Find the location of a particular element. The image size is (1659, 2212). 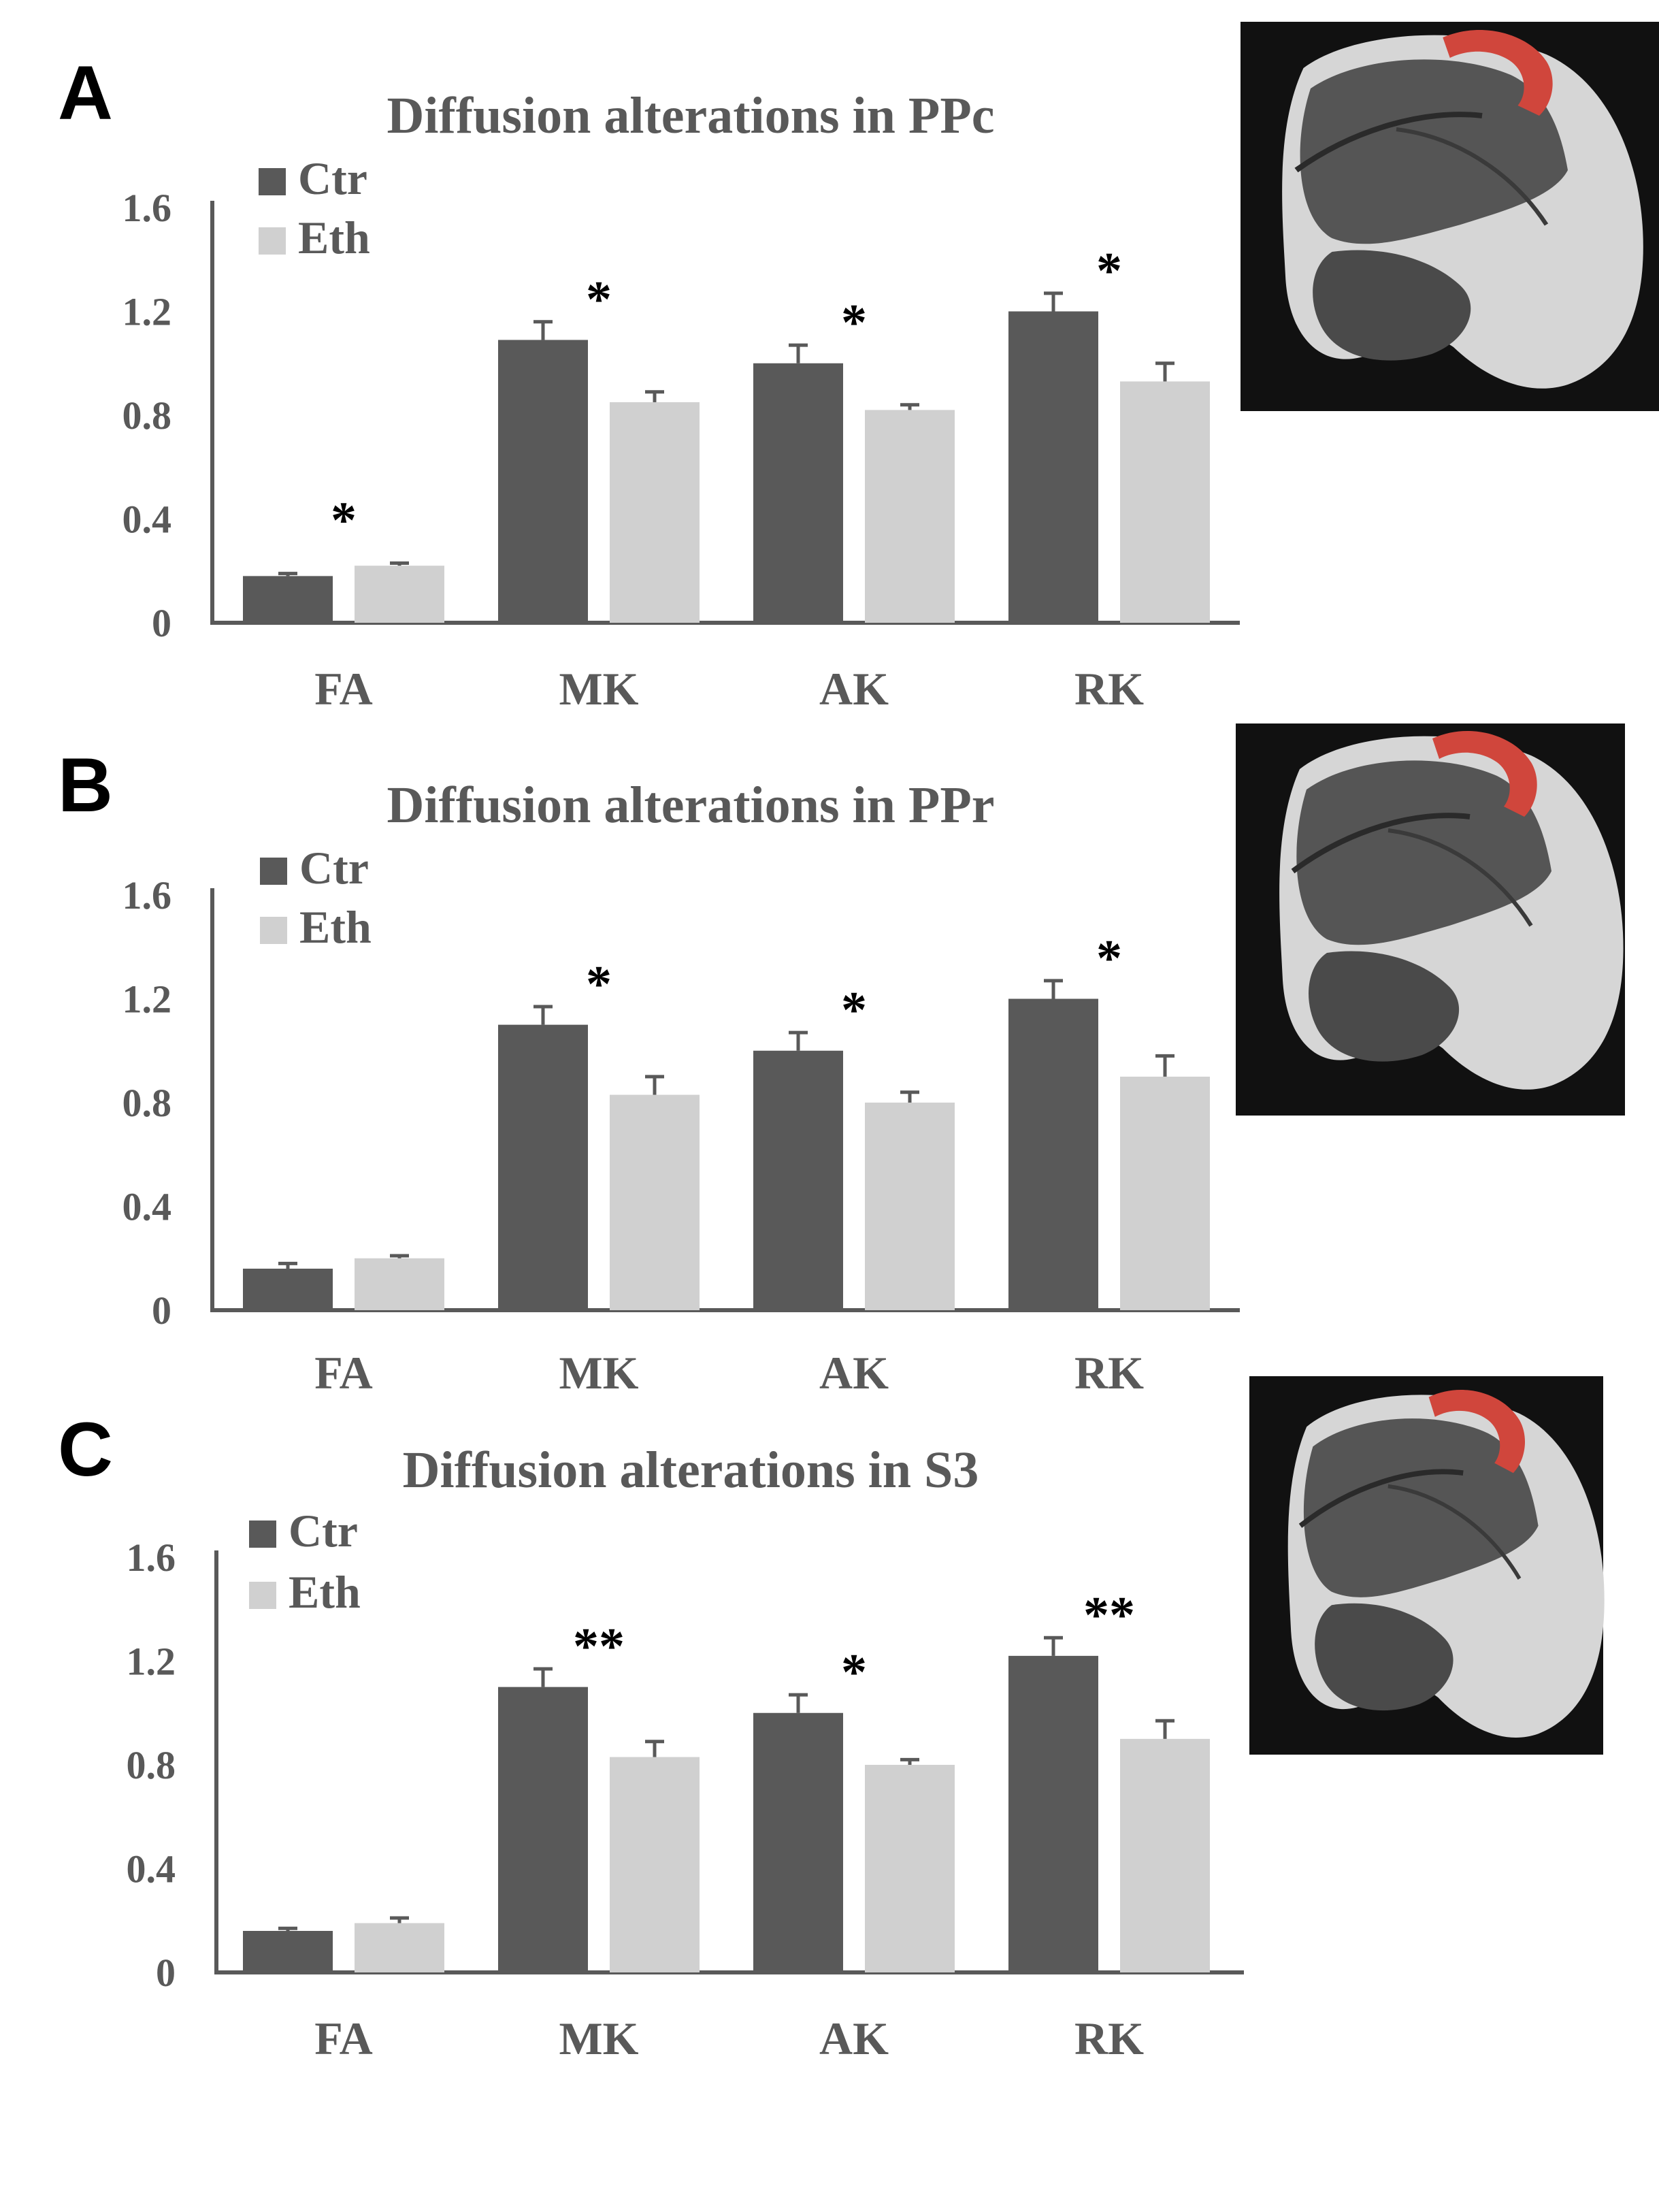

chart-title: Diffusion alterations in PPr is located at coordinates (691, 805).